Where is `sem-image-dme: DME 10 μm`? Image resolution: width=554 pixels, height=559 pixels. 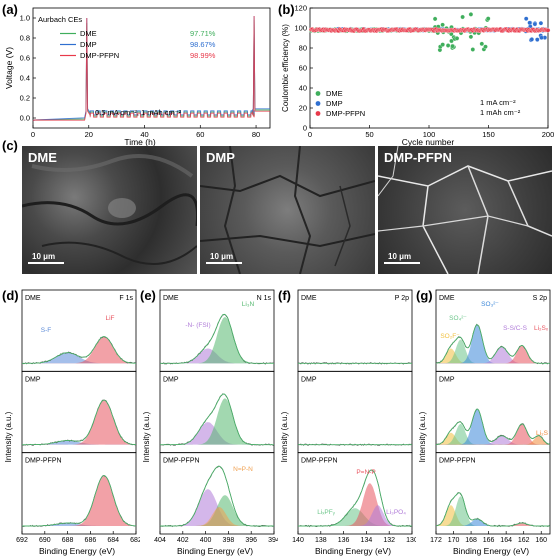
sem-image-dme: DME 10 μm is located at coordinates (109, 210).